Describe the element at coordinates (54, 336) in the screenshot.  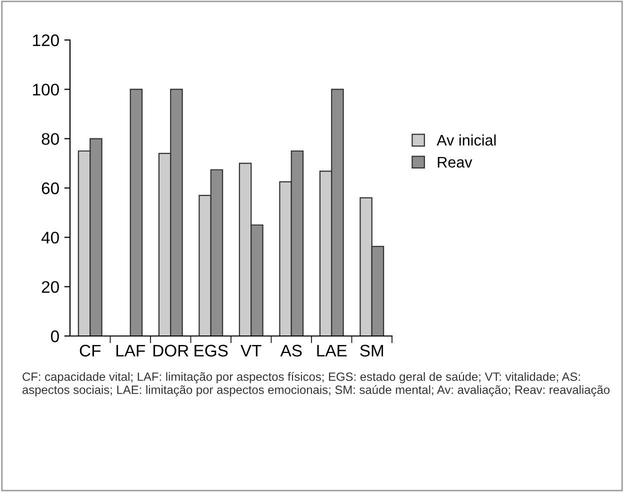
I see `y-tick-label: 0` at that location.